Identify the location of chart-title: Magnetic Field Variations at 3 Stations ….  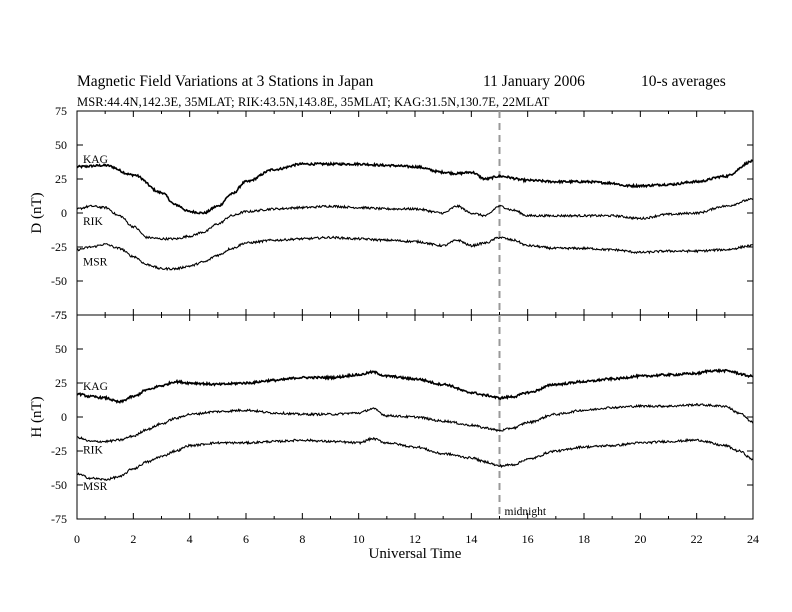
(225, 81).